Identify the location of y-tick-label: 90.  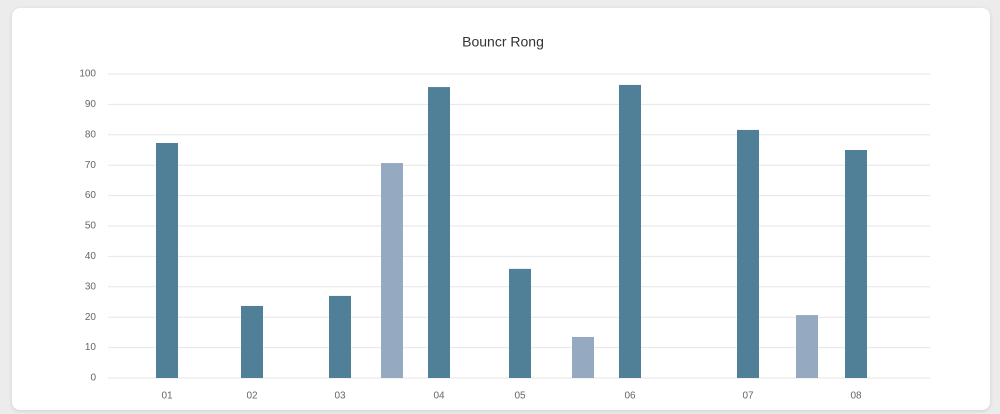
(91, 104).